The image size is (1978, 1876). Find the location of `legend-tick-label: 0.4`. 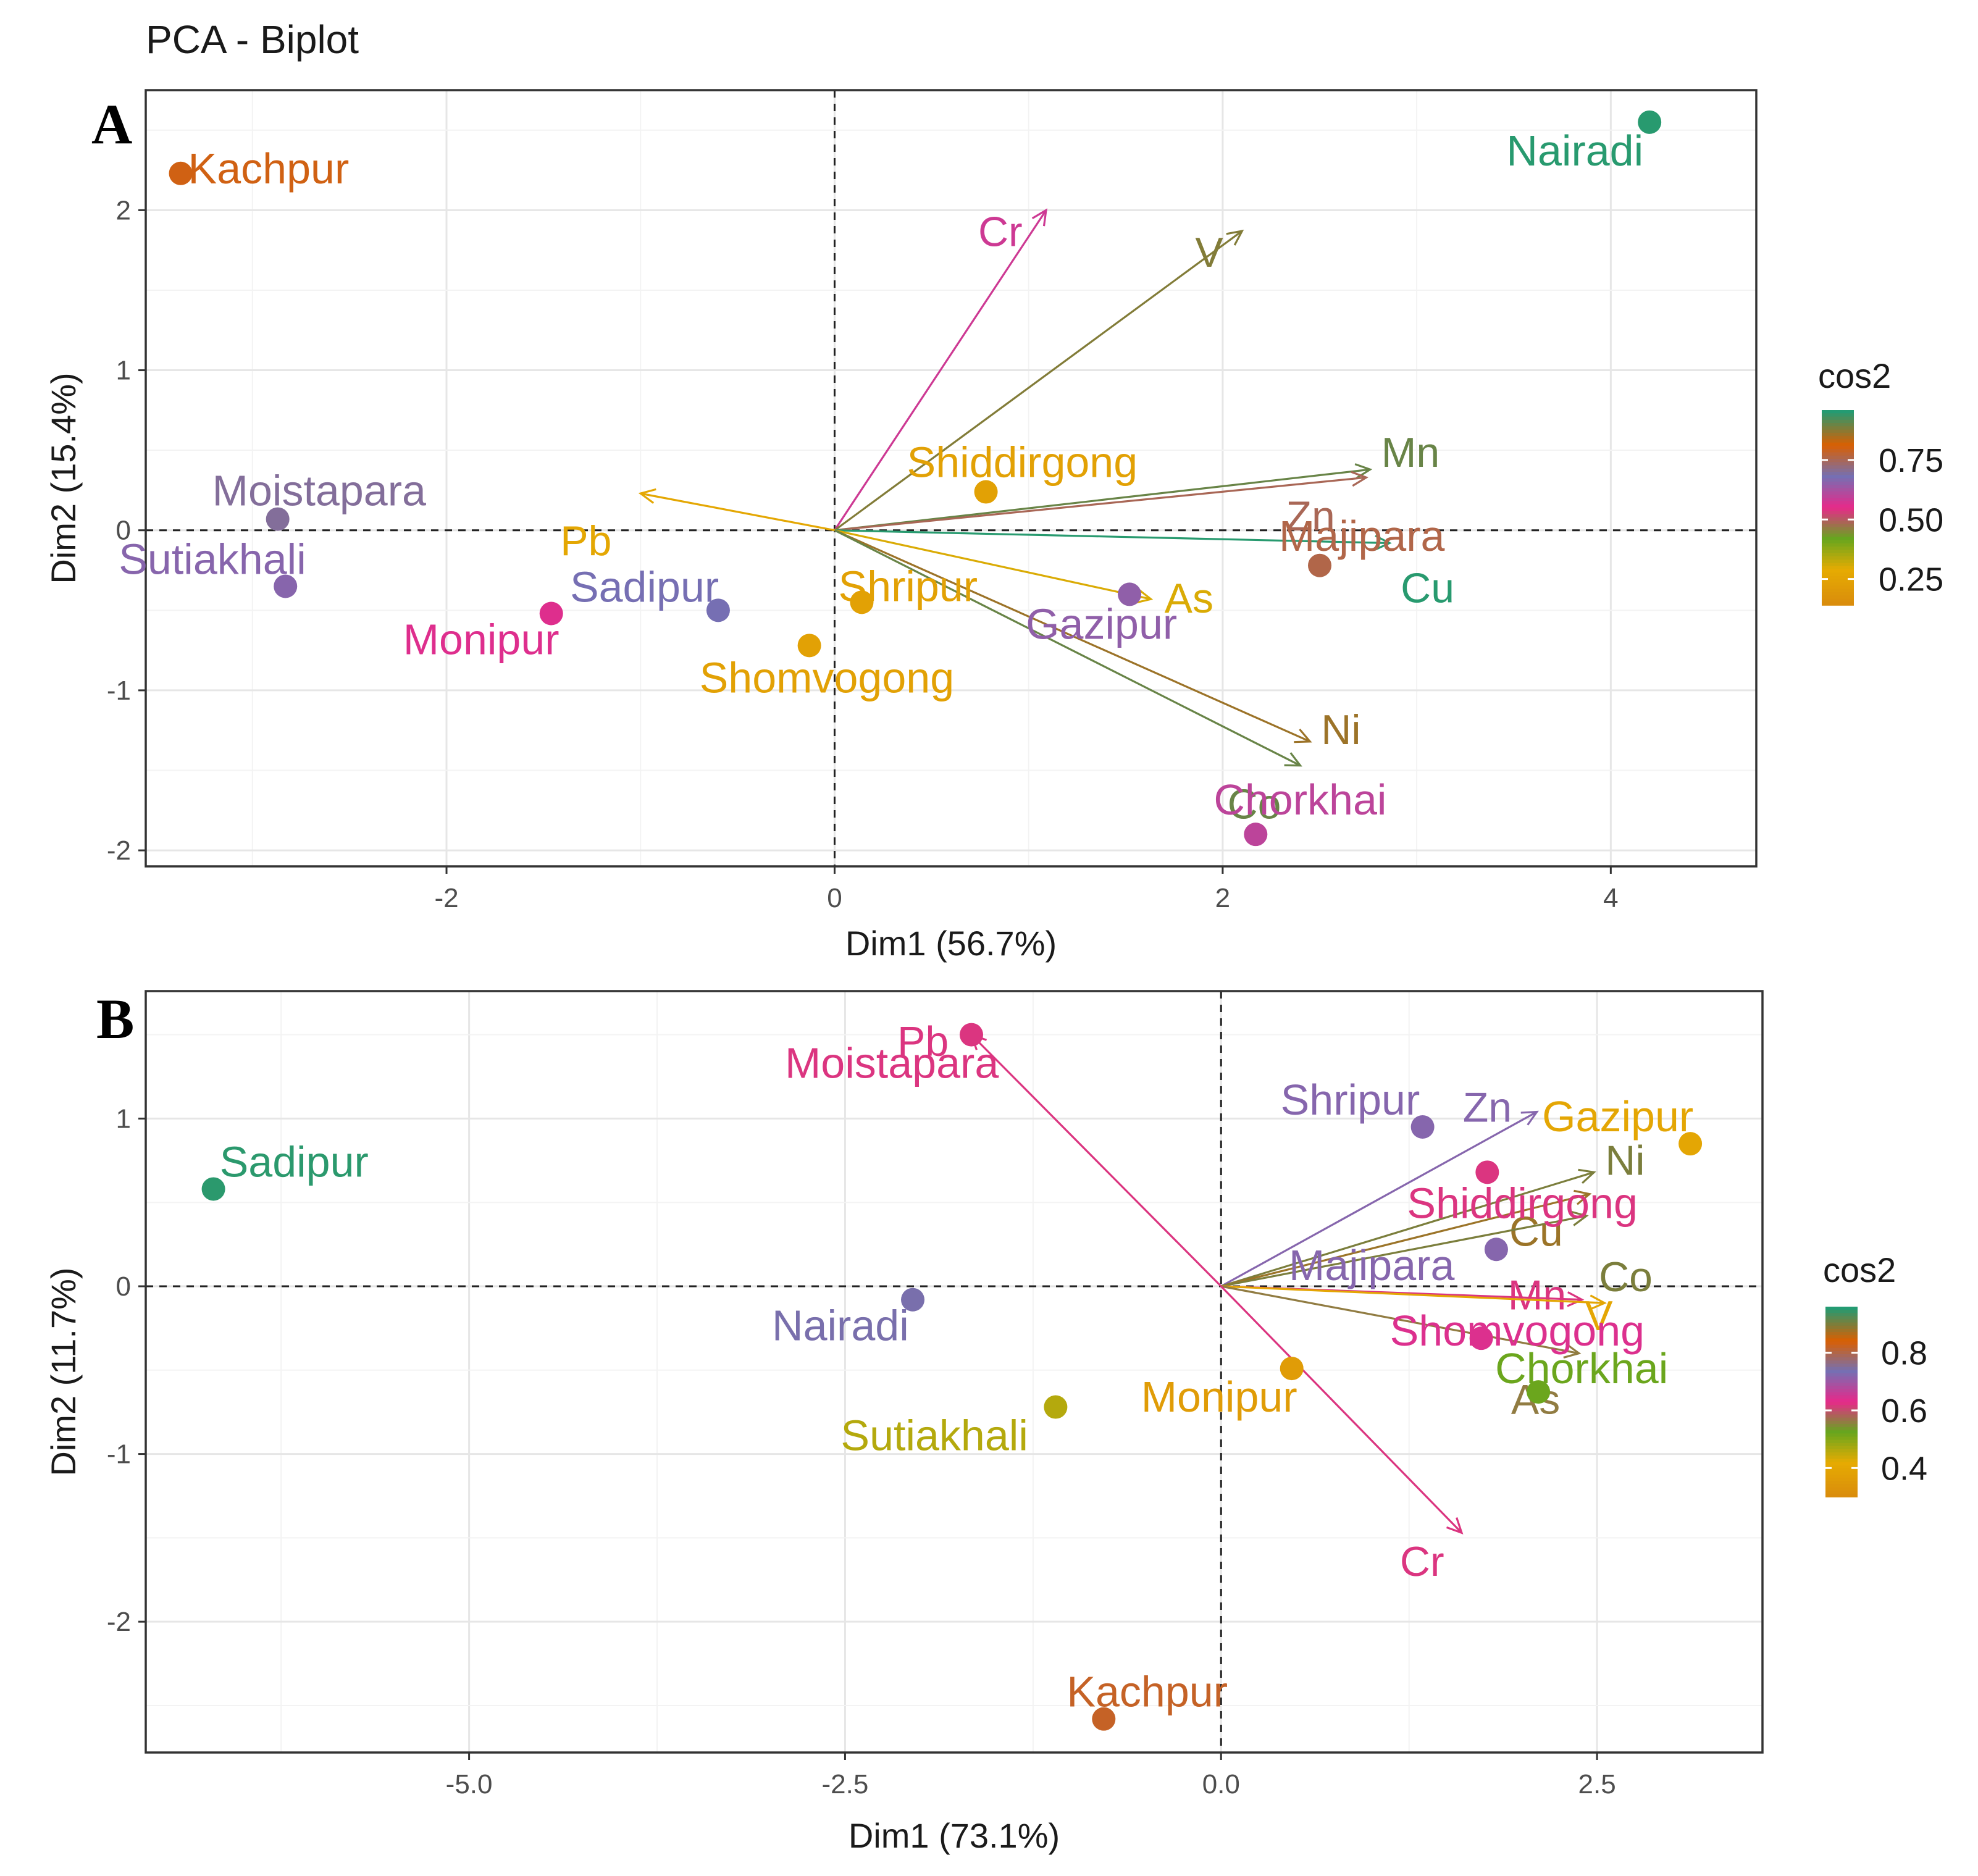

legend-tick-label: 0.4 is located at coordinates (1904, 1468).